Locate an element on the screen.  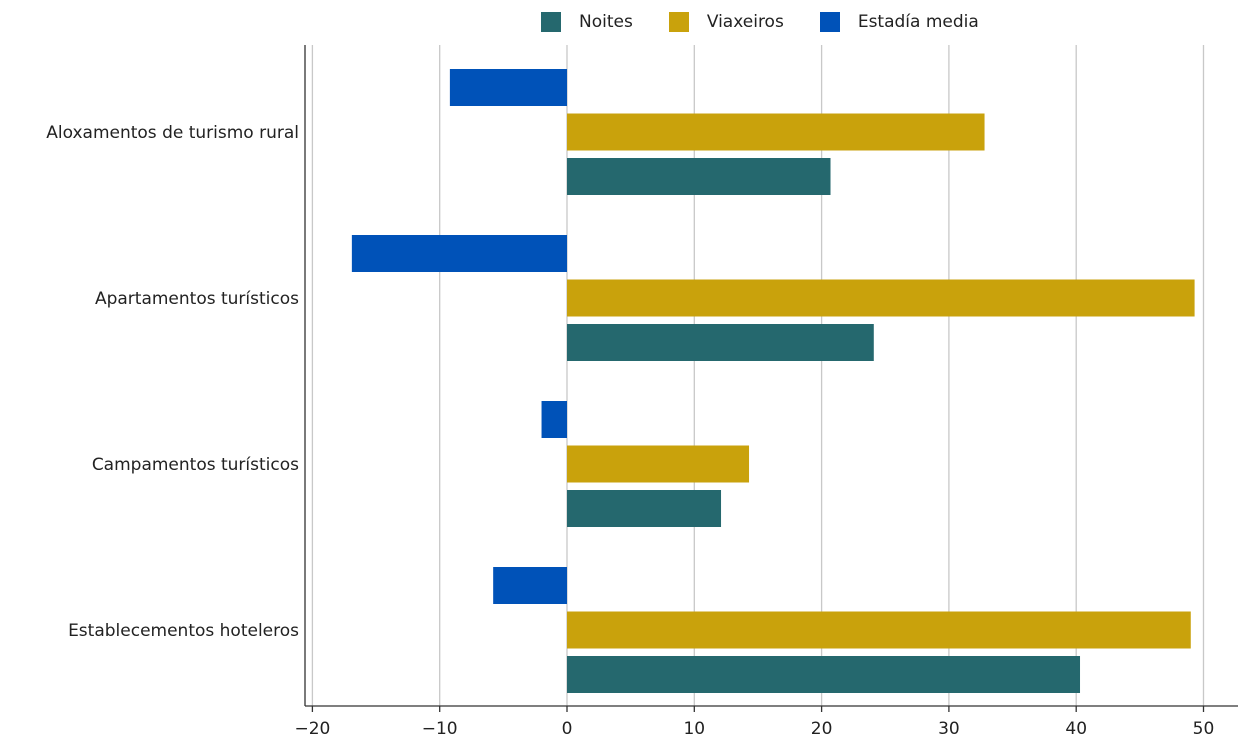
category-label: Aloxamentos de turismo rural is located at coordinates (172, 133).